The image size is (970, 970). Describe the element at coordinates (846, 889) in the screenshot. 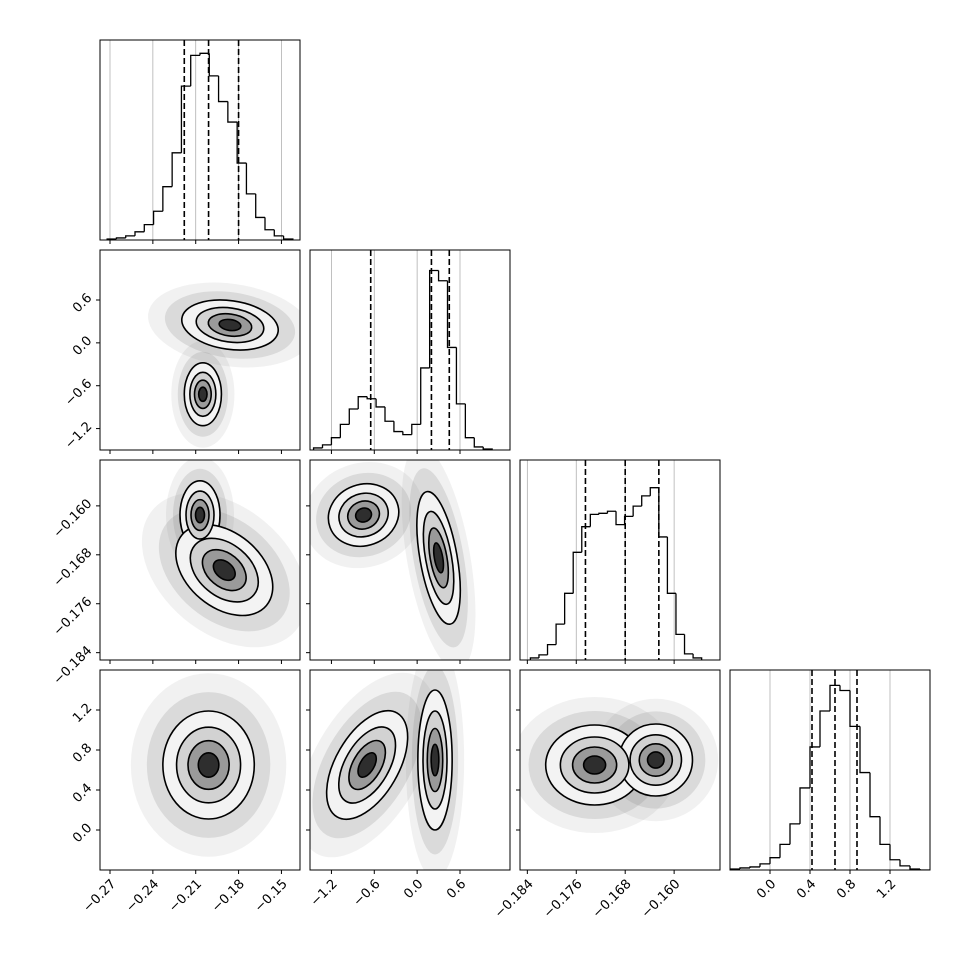

I see `x-tick-label: 0.8` at that location.